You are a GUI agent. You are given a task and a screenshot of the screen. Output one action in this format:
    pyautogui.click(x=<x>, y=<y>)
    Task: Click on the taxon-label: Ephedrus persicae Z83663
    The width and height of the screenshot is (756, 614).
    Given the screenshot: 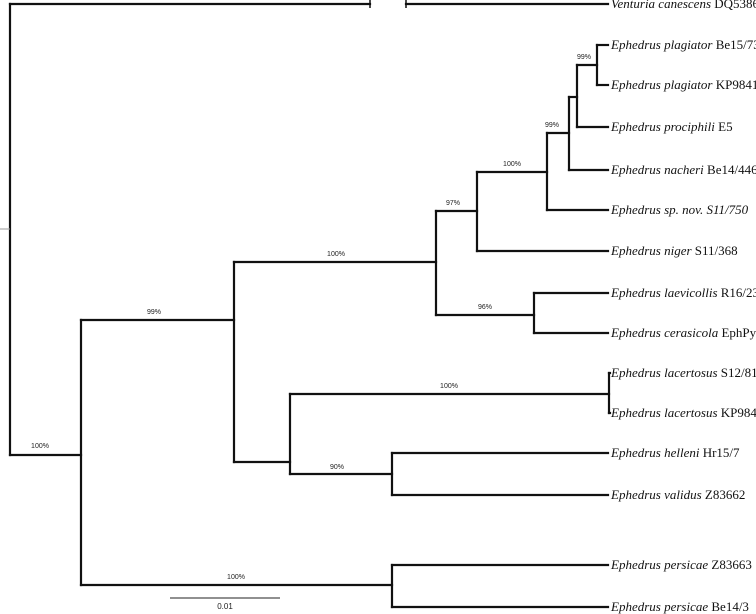 What is the action you would take?
    pyautogui.click(x=681, y=565)
    